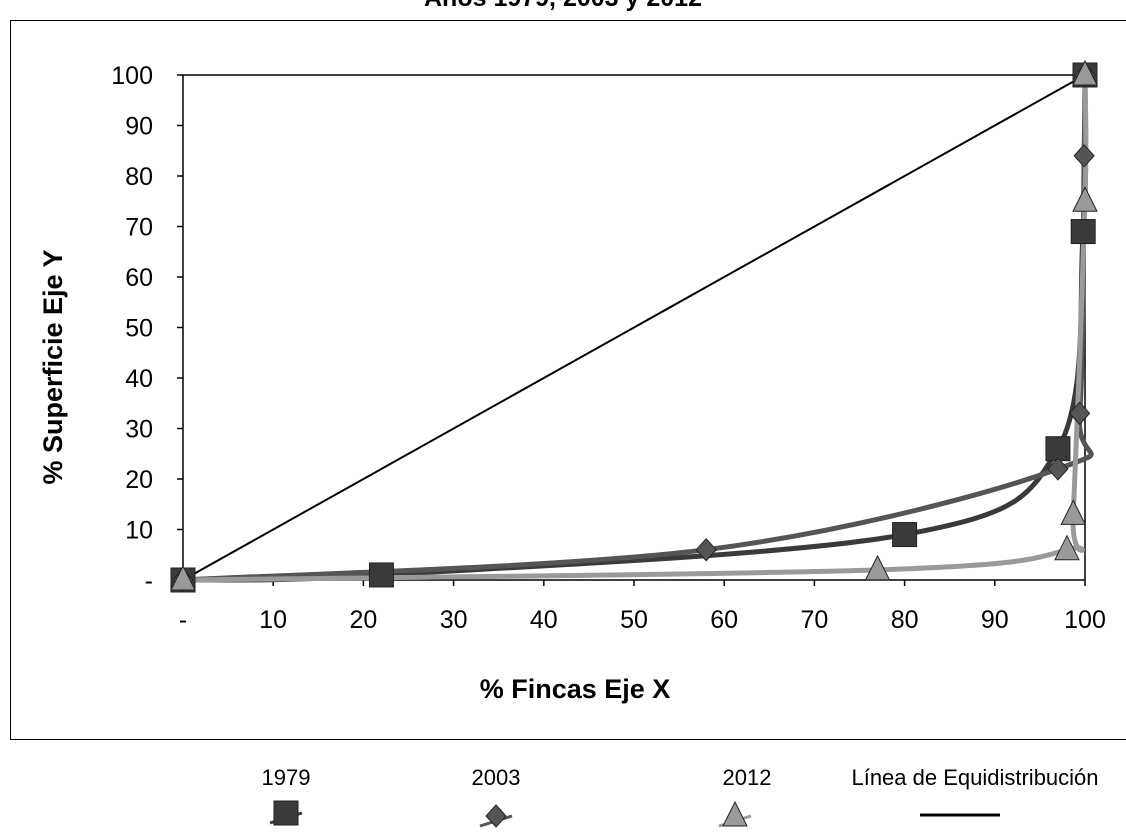 This screenshot has width=1126, height=833. I want to click on x-tick-label: 100, so click(1085, 620).